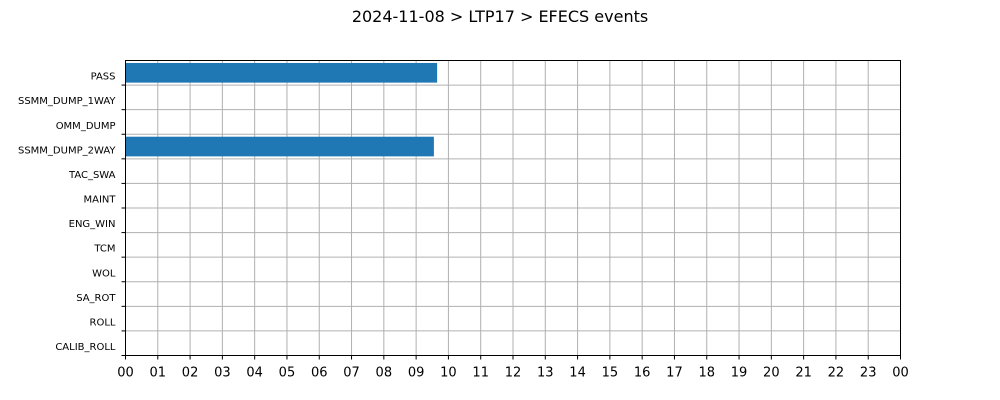 Image resolution: width=1000 pixels, height=400 pixels. I want to click on x-tick-label: 02, so click(190, 373).